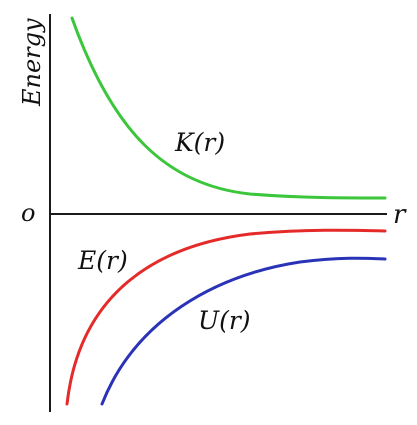  Describe the element at coordinates (28, 213) in the screenshot. I see `origin-label: o` at that location.